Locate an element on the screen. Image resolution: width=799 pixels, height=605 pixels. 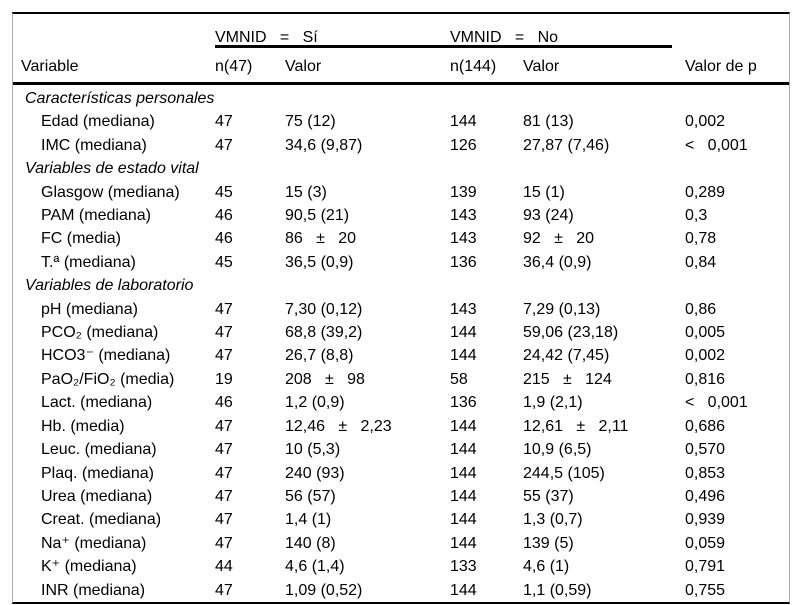
group-header-vmnid-no: VMNID = No is located at coordinates (504, 37).